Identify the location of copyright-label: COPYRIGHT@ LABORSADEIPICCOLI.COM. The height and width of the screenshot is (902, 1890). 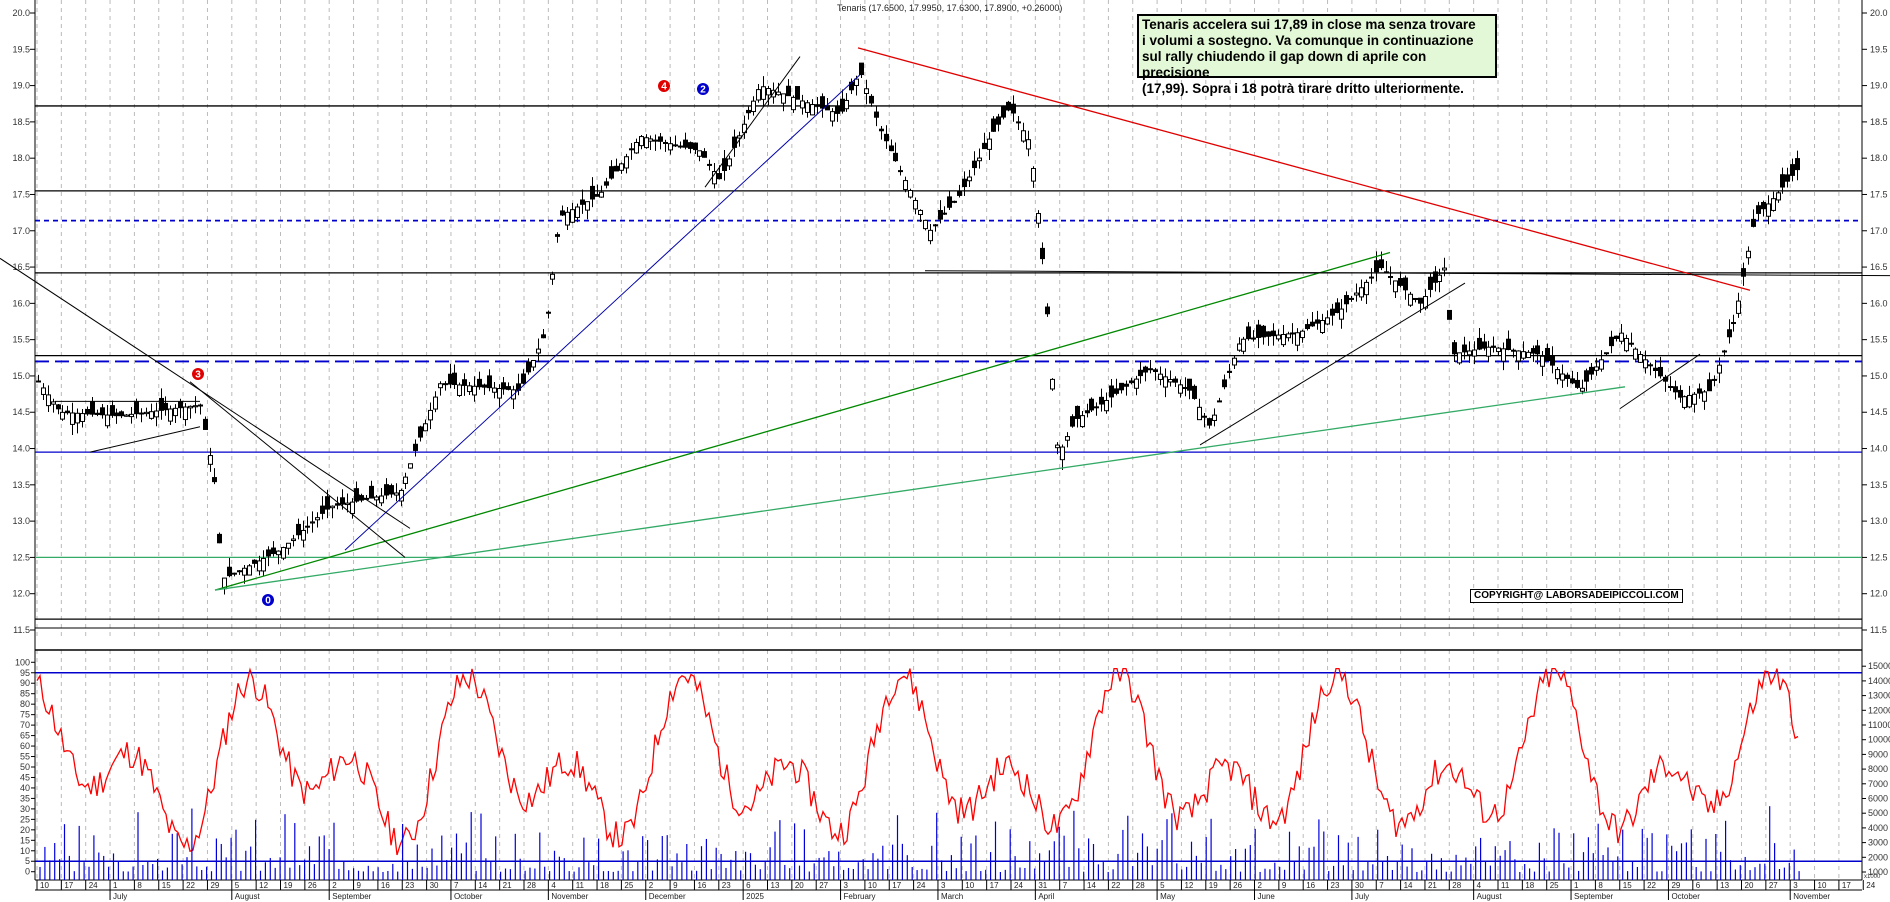
(1576, 596).